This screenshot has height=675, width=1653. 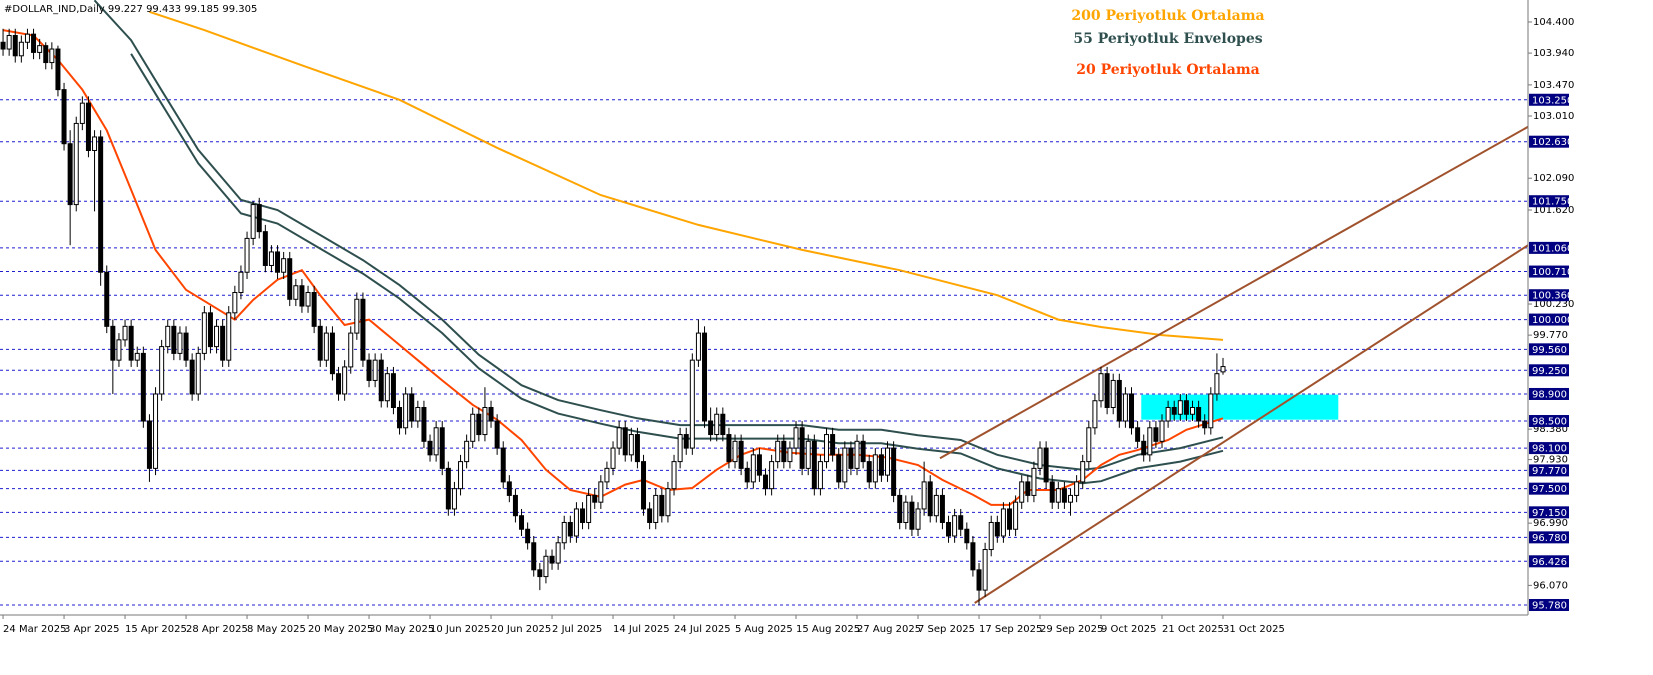 What do you see at coordinates (217, 629) in the screenshot?
I see `x-tick-label: 28 Apr 2025` at bounding box center [217, 629].